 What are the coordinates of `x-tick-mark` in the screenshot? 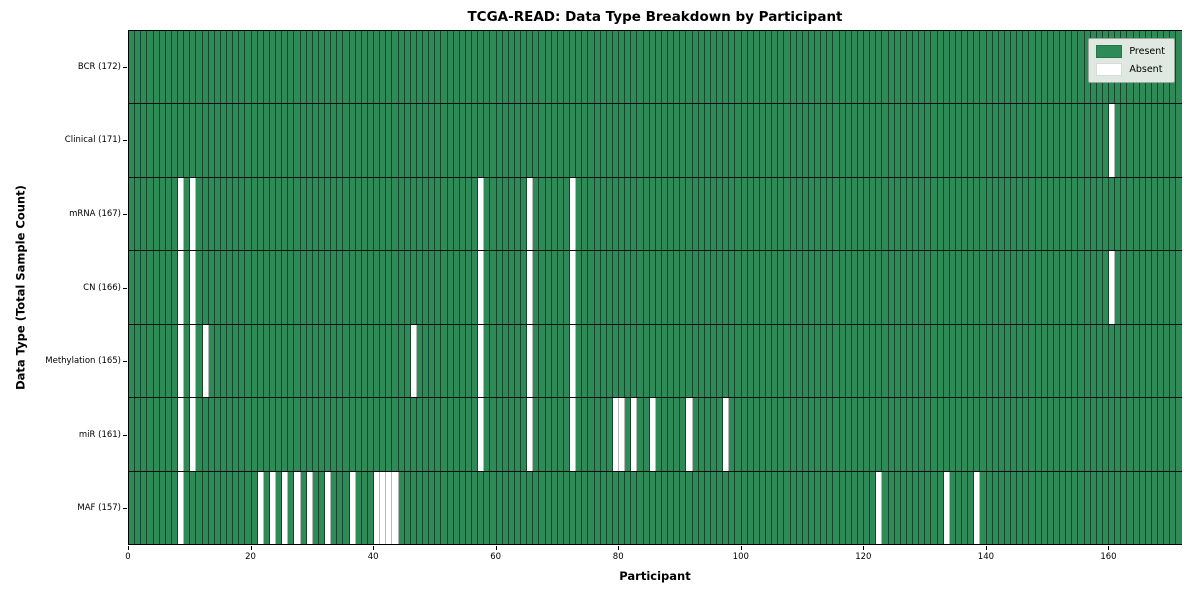 It's located at (251, 548).